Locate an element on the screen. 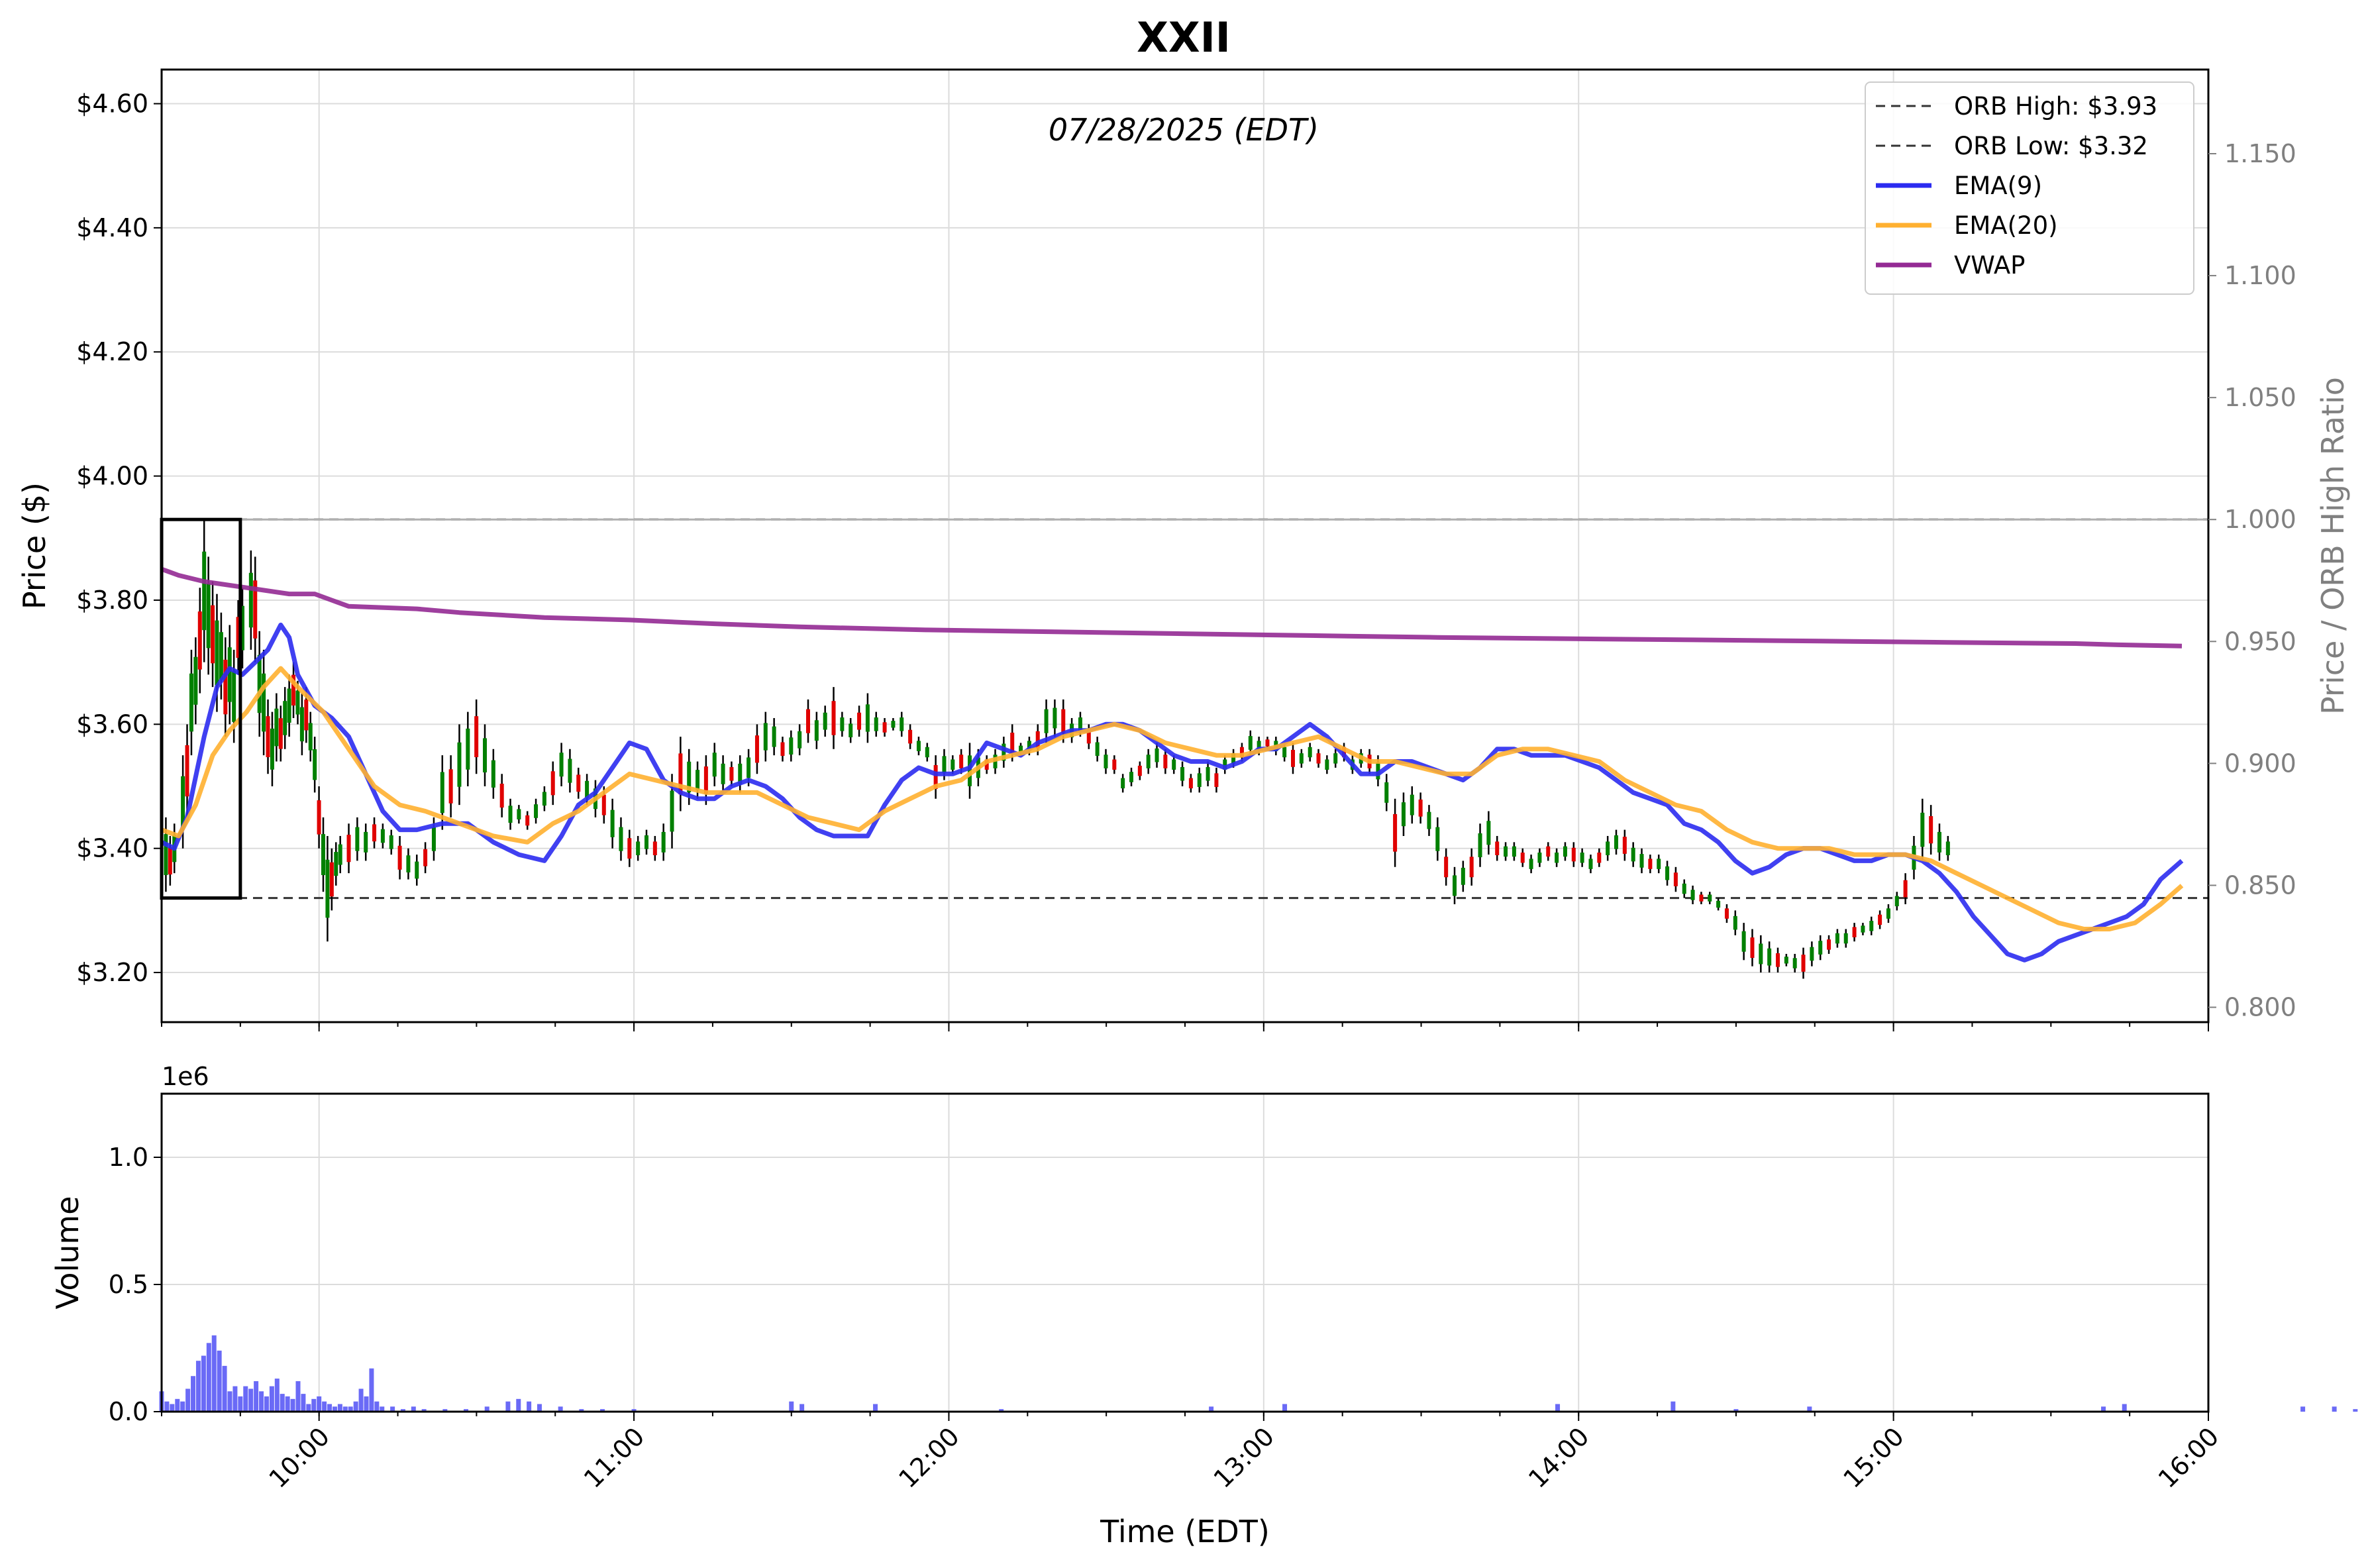  ratio-tick-label: 1.100 is located at coordinates (2260, 275).